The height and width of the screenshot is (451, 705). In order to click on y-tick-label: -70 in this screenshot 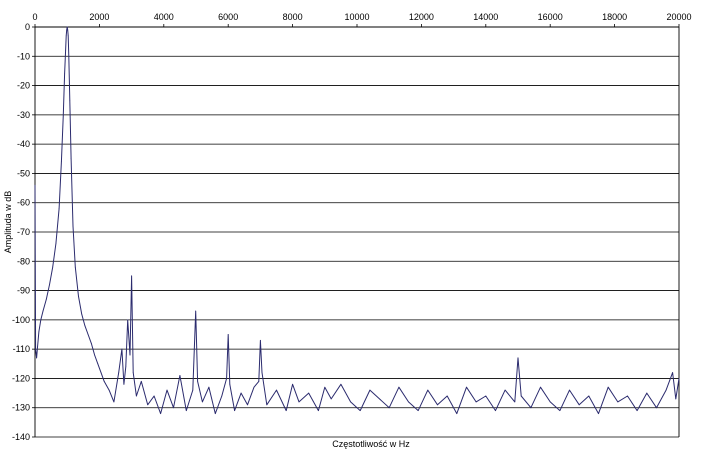, I will do `click(23, 232)`.